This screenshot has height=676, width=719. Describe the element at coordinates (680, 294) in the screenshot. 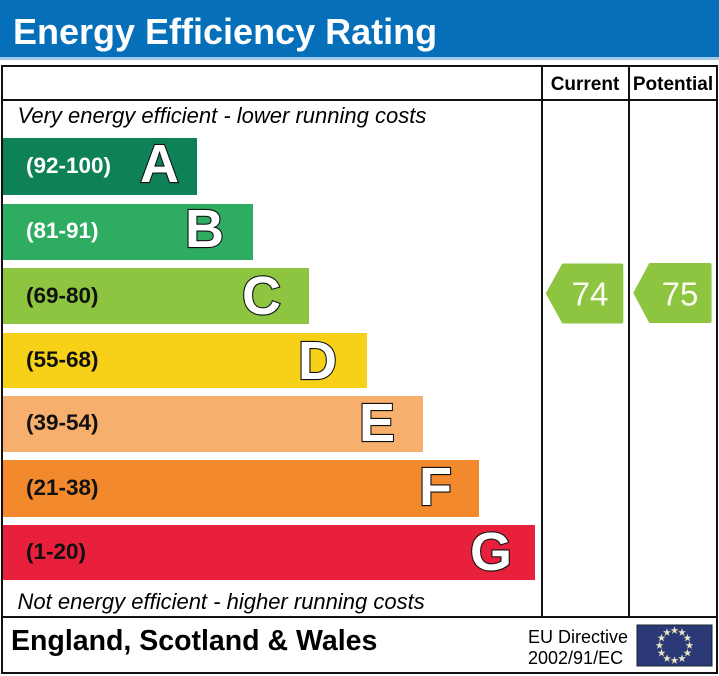

I see `svg-text: 75` at that location.